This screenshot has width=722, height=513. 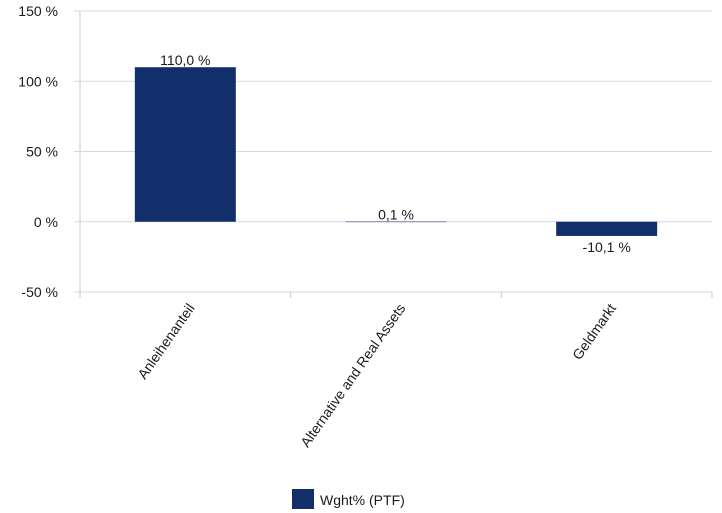 What do you see at coordinates (39, 292) in the screenshot?
I see `y-tick-label: -50 %` at bounding box center [39, 292].